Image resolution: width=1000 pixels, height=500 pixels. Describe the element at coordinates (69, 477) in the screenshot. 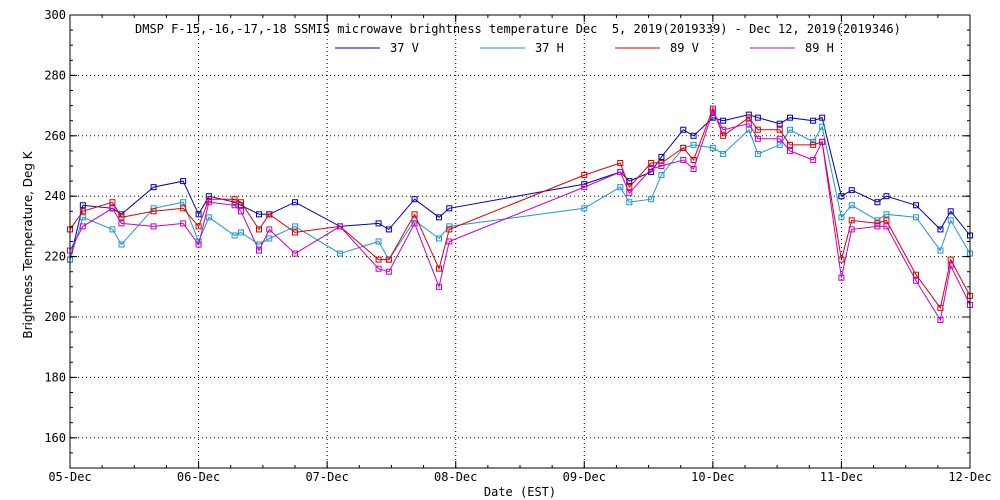

I see `x-tick-label: 05-Dec` at that location.